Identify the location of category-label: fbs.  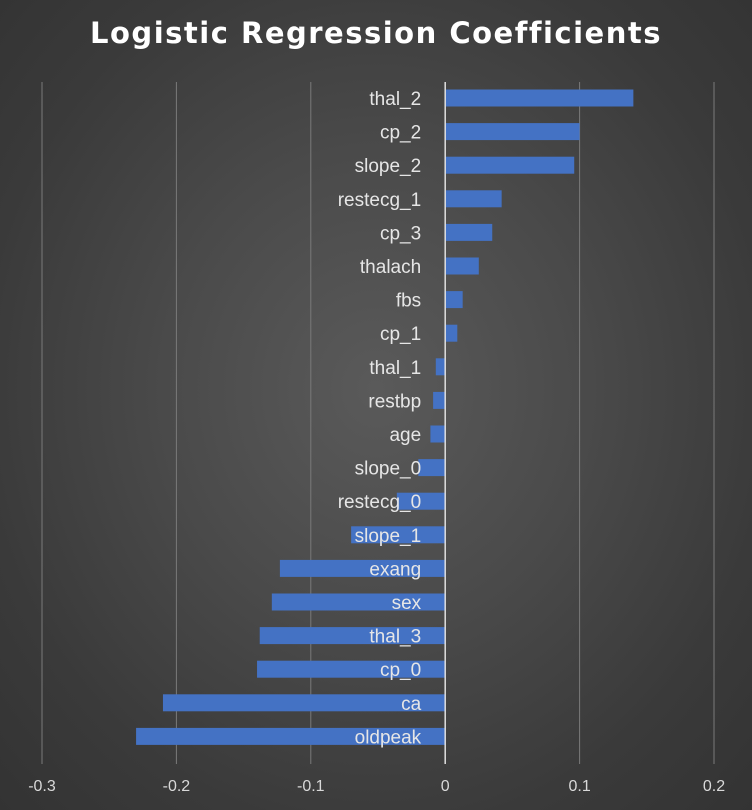
(408, 301).